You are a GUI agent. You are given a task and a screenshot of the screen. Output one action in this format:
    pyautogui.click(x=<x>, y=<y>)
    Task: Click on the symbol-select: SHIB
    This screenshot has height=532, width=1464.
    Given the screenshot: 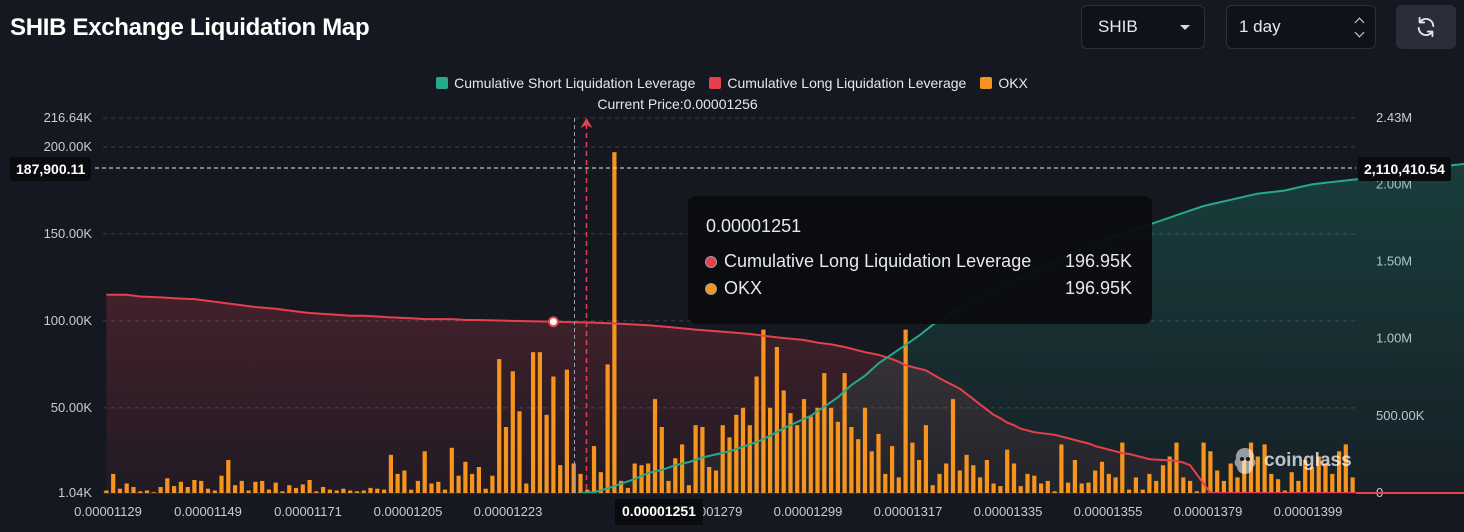 What is the action you would take?
    pyautogui.click(x=1143, y=27)
    